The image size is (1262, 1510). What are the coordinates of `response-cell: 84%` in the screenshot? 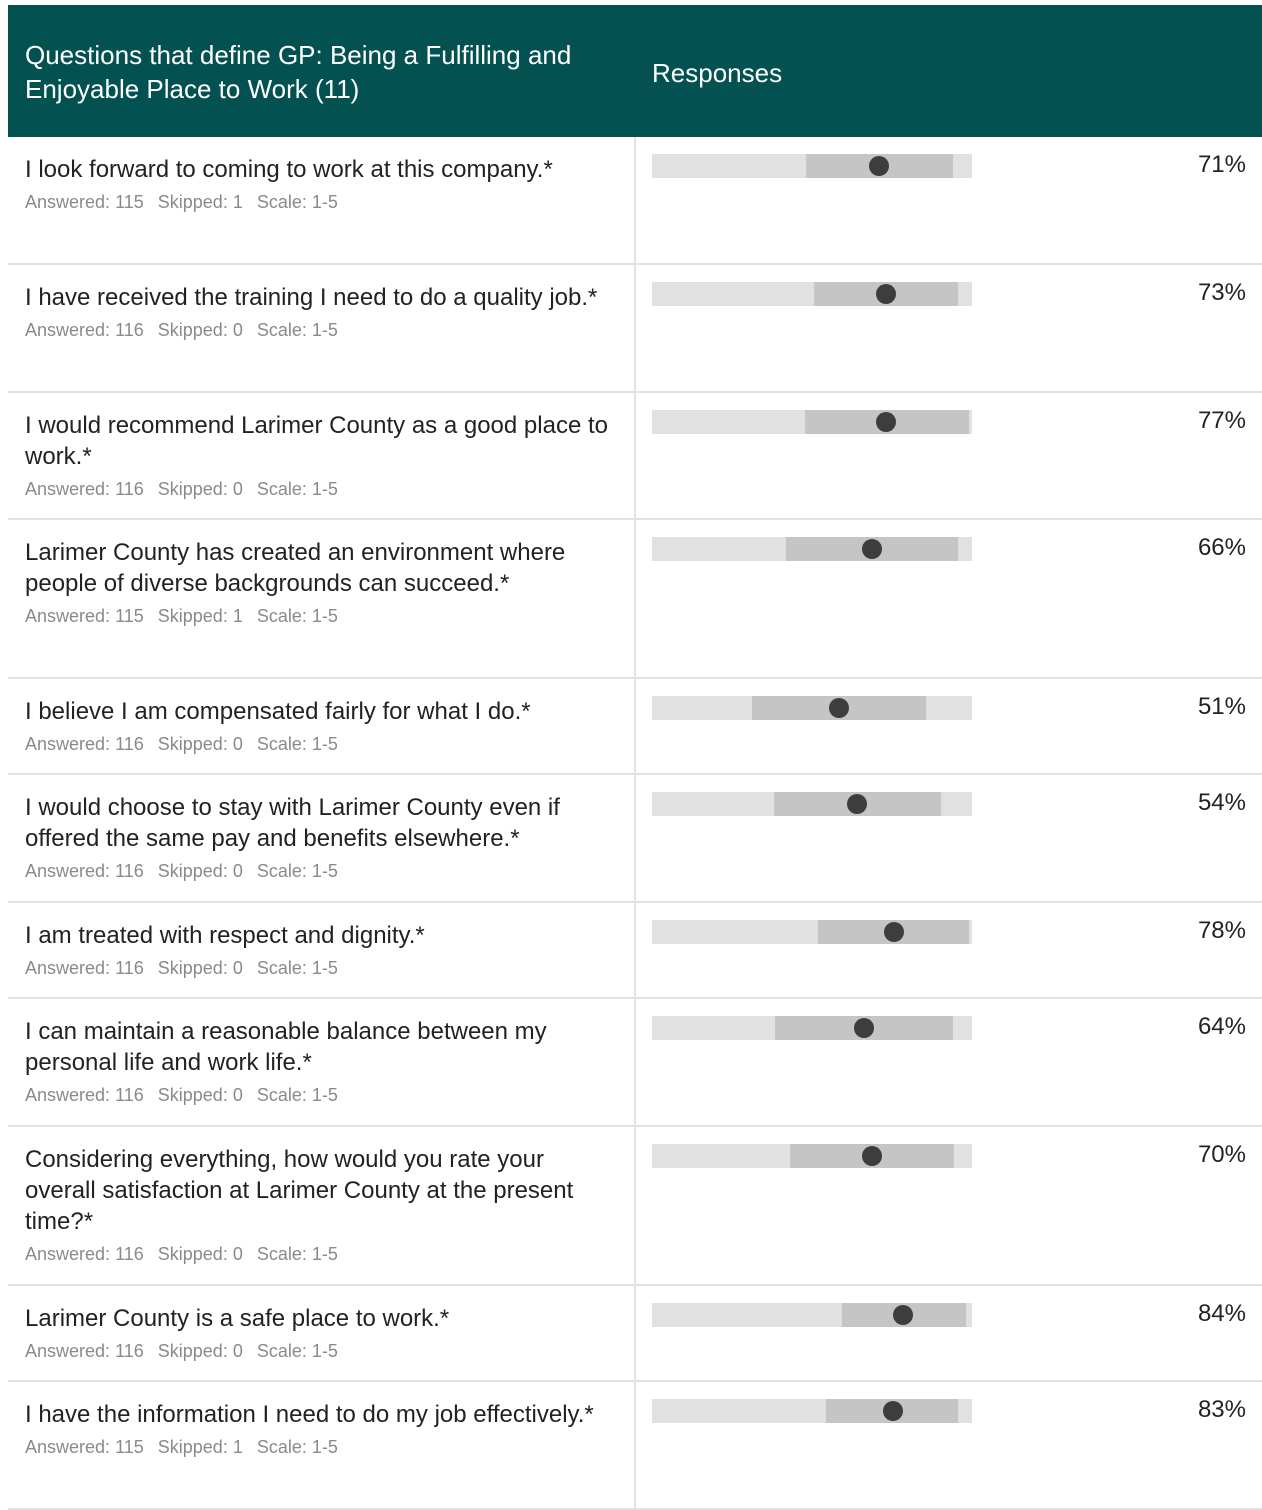 It's located at (949, 1333).